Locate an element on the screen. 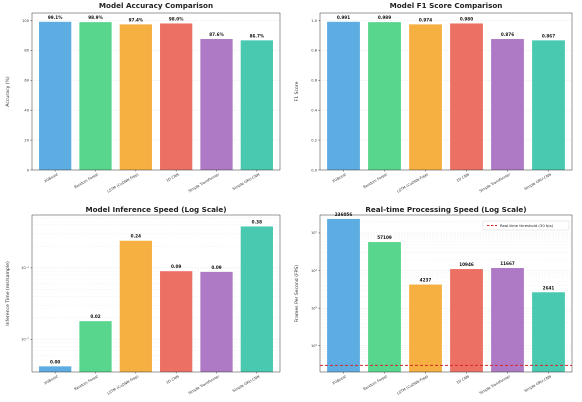  y-tick-label: 20 is located at coordinates (26, 140).